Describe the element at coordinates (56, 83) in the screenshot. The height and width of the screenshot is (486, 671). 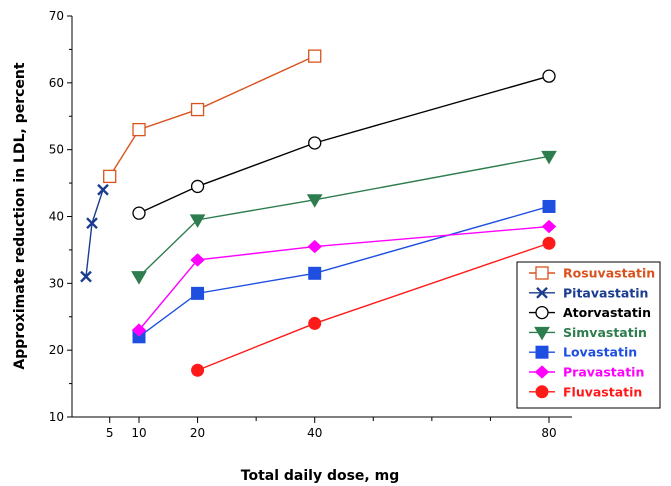
I see `y-tick-label-60: 60` at that location.